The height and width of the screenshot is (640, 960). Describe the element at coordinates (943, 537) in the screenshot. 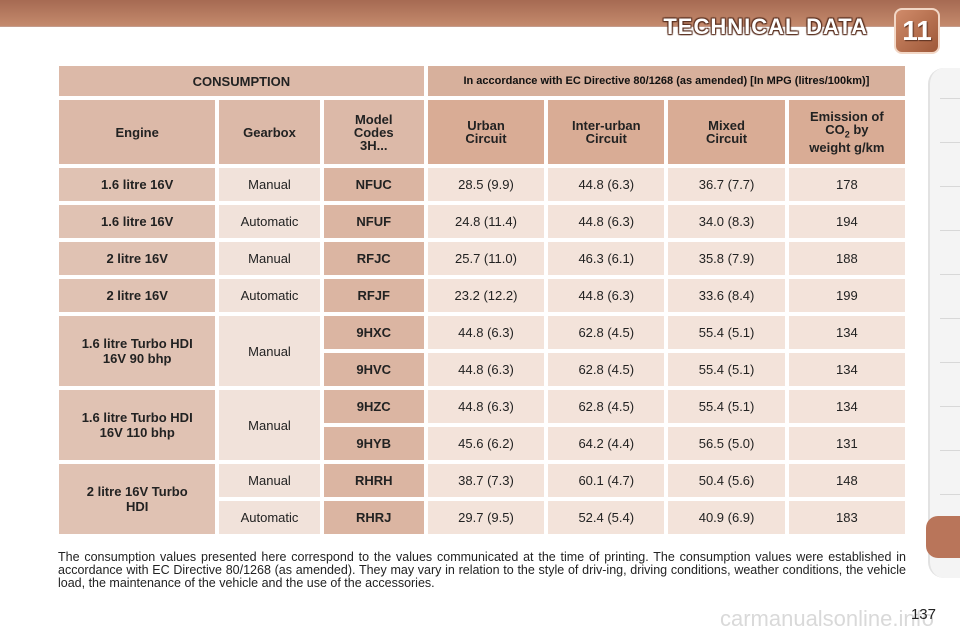

I see `side-tab-current` at that location.